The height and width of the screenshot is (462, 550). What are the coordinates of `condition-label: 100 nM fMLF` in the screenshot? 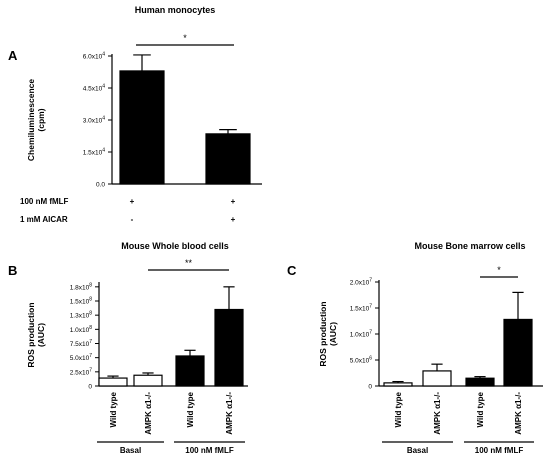 It's located at (44, 201).